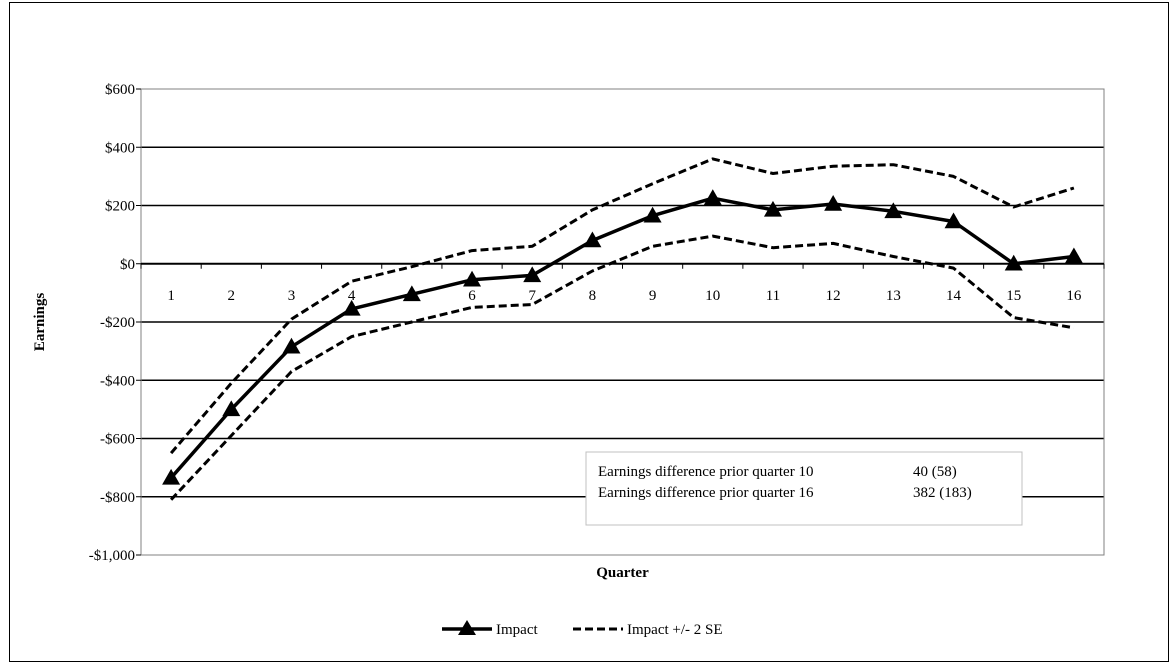 This screenshot has height=662, width=1170. Describe the element at coordinates (622, 265) in the screenshot. I see `zero-axis` at that location.